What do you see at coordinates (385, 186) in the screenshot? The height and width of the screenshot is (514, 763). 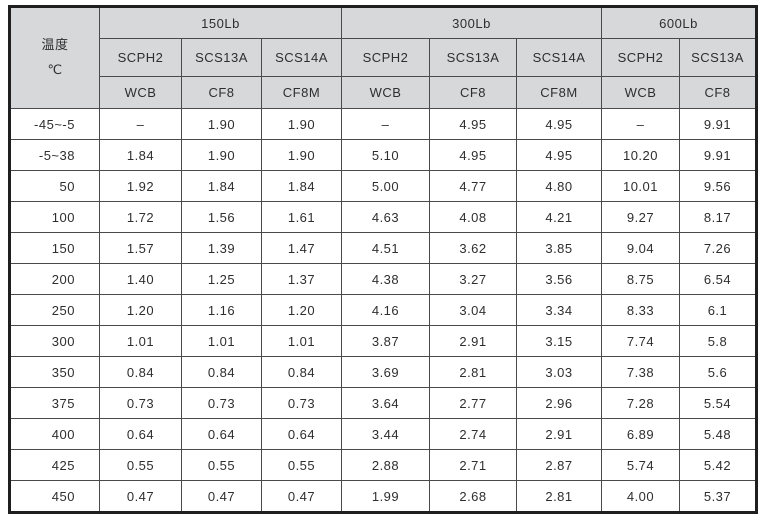 I see `rating-value-cell: 5.00` at bounding box center [385, 186].